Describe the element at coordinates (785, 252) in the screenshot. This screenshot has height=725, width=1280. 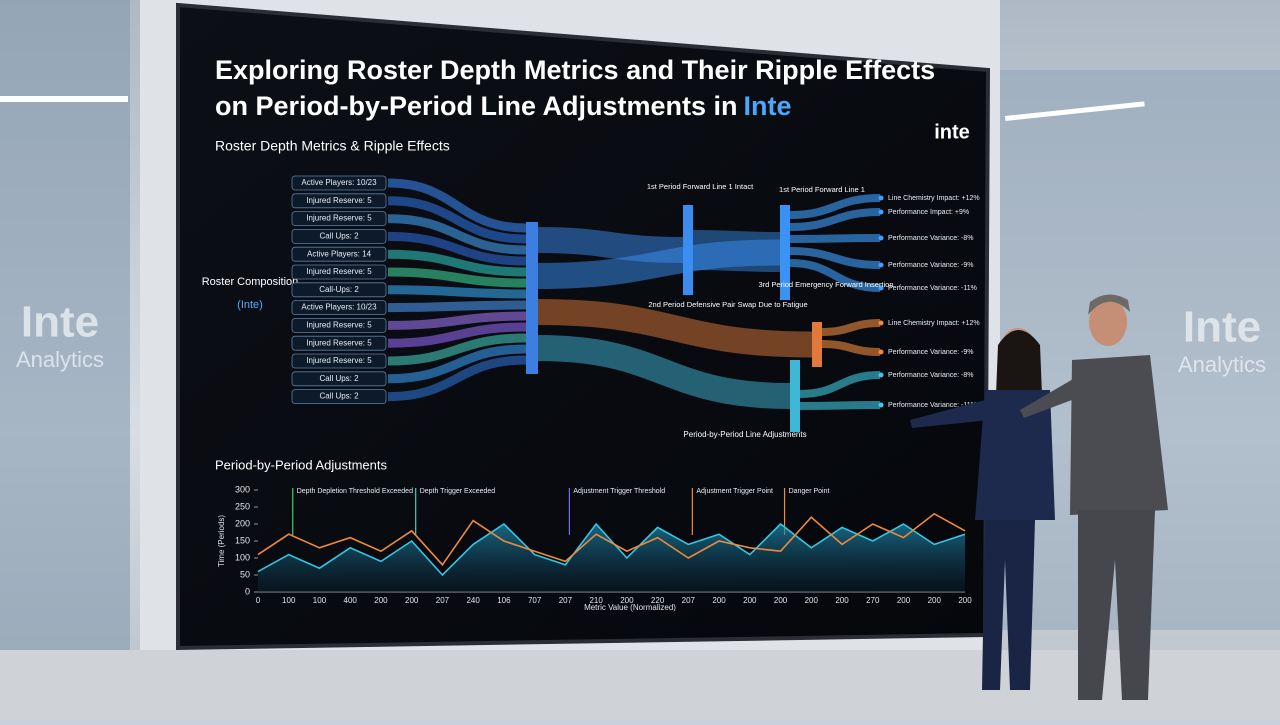
I see `sankey-node` at that location.